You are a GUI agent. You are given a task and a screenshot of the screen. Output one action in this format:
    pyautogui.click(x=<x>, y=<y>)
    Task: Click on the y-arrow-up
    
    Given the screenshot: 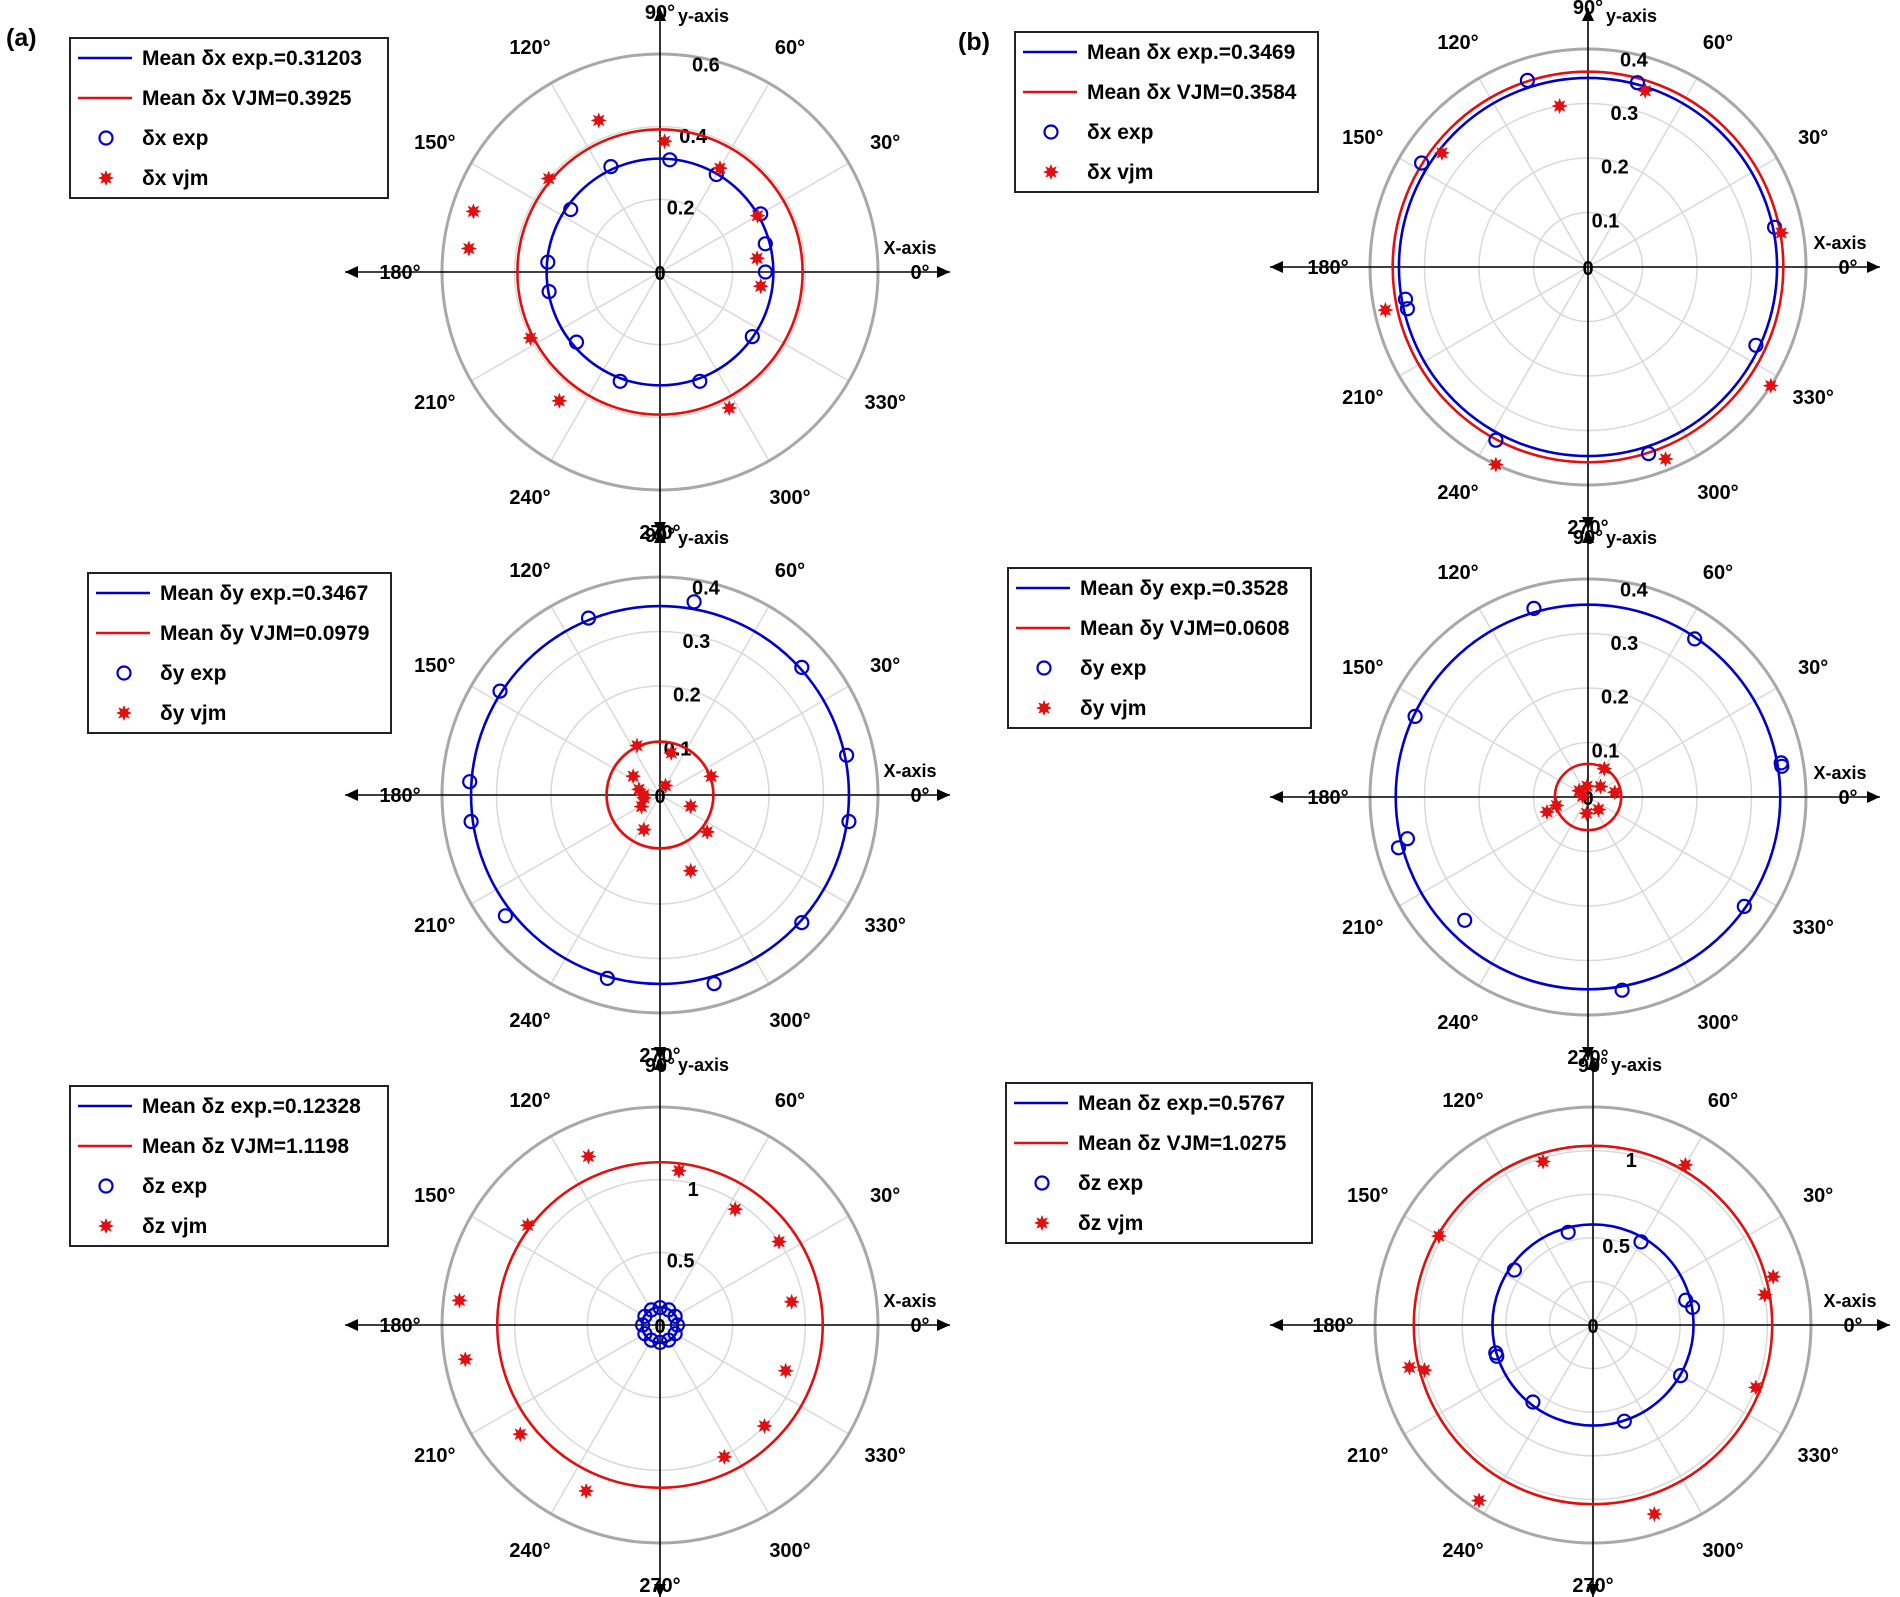 What is the action you would take?
    pyautogui.click(x=660, y=14)
    